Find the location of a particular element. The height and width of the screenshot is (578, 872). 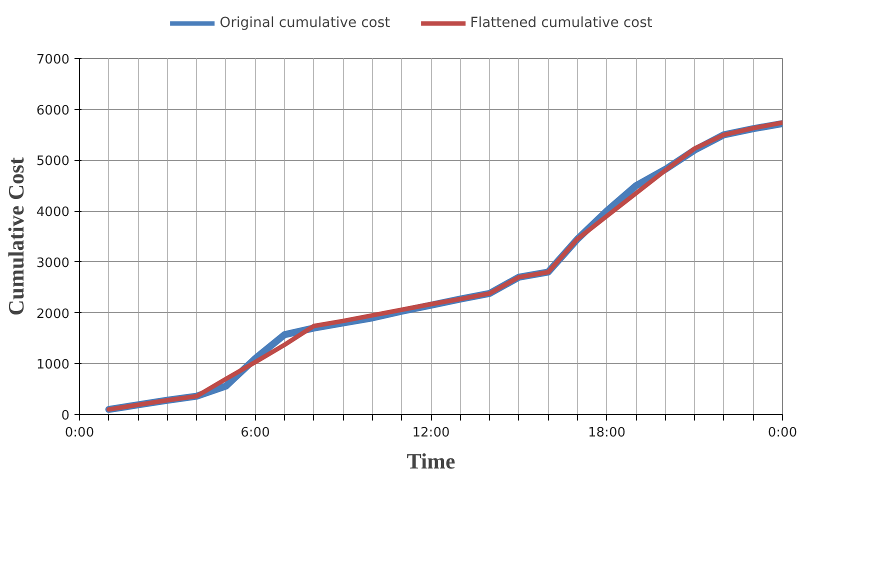

legend-label: Original cumulative cost is located at coordinates (305, 23).